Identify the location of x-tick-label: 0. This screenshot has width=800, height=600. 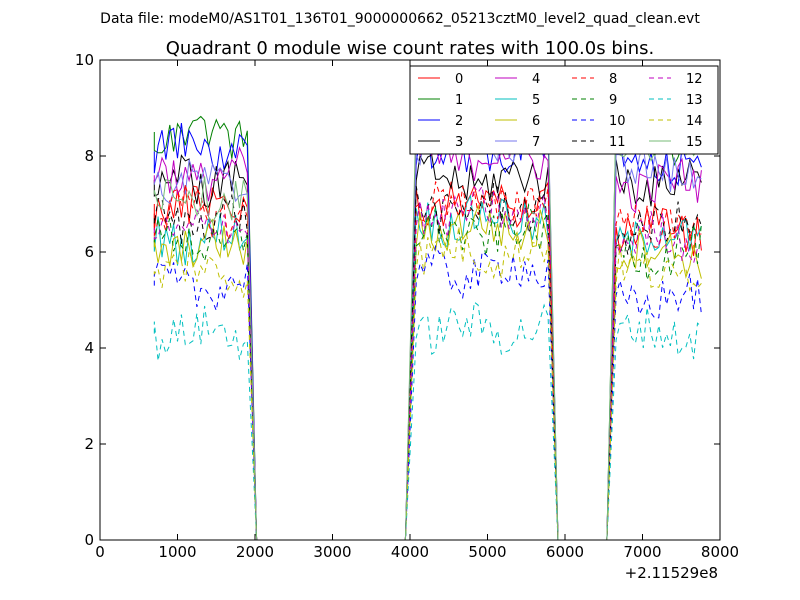
(100, 552).